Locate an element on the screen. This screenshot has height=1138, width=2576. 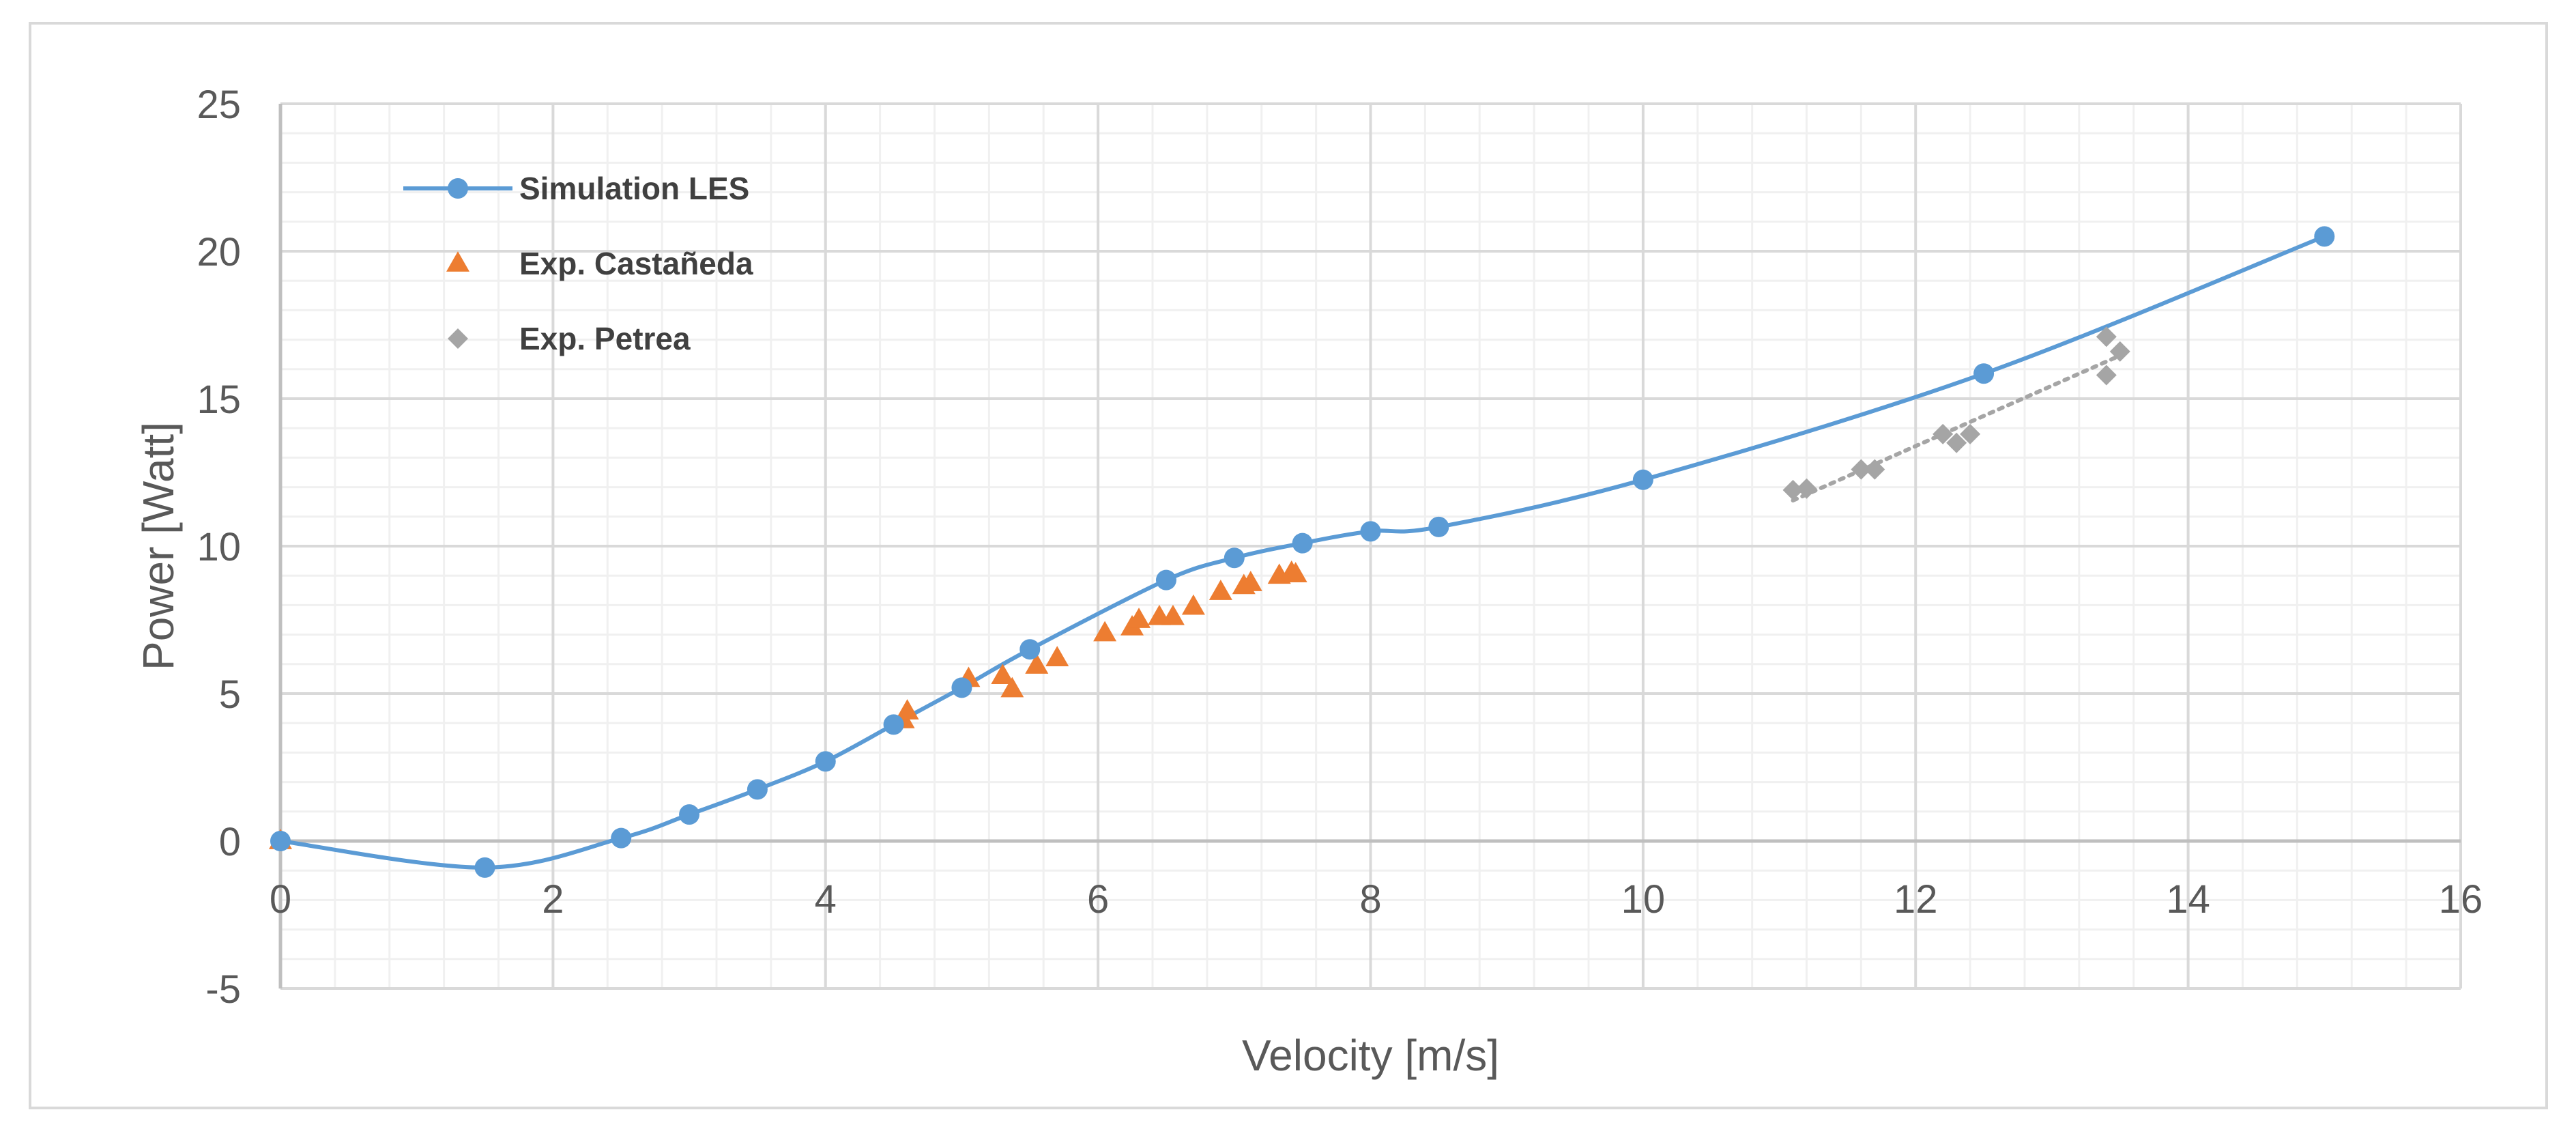
legend-label-exp-castaneda: Exp. Castañeda is located at coordinates (636, 263).